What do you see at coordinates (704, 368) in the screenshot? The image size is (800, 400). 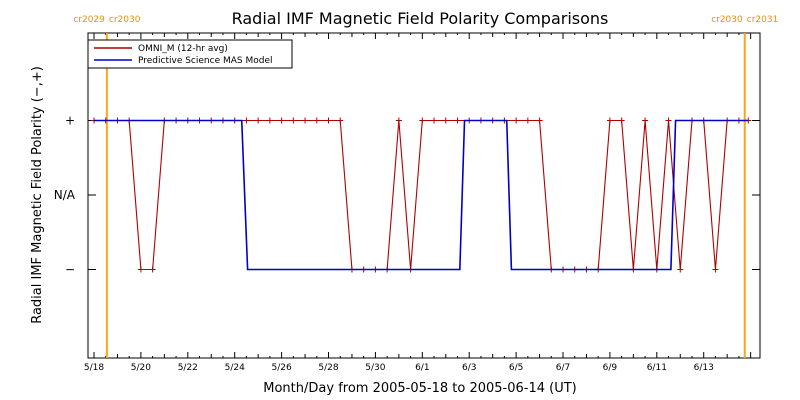 I see `x-tick-label: 6/13` at bounding box center [704, 368].